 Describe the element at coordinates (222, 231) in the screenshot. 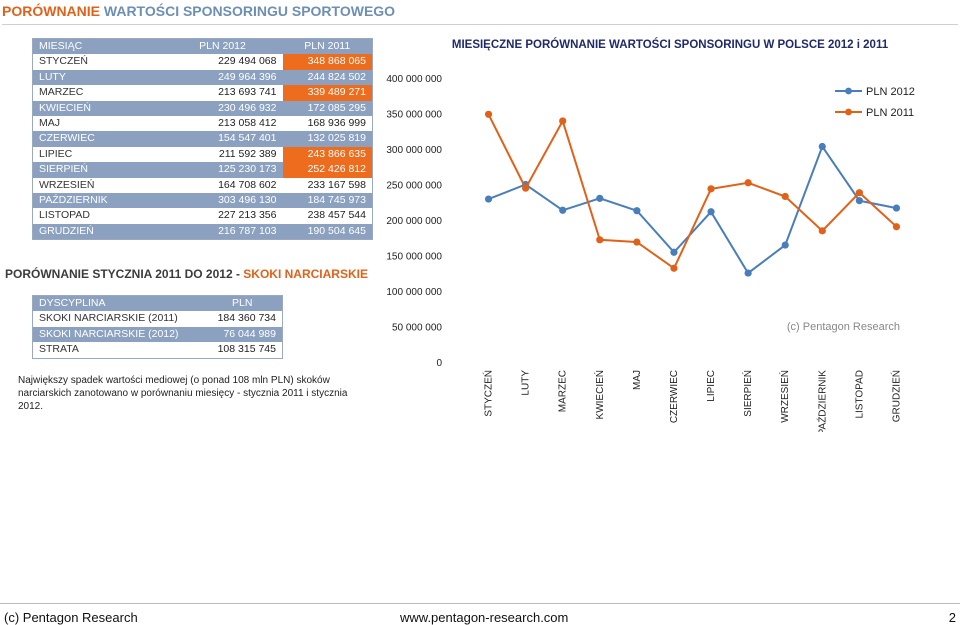

I see `value-2012-cell: 216 787 103` at that location.